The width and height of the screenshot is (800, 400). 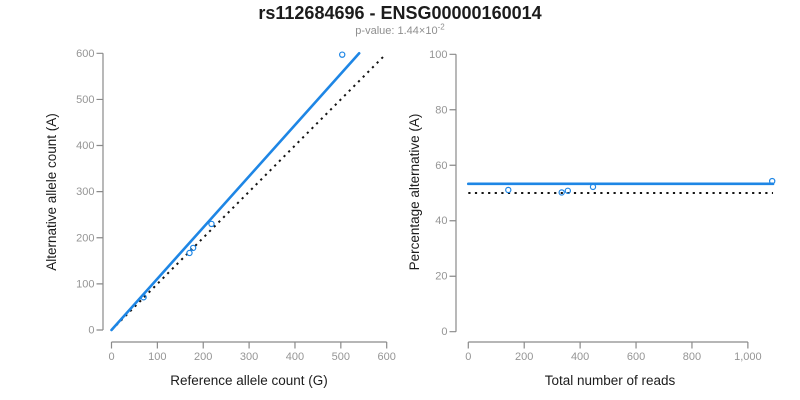 What do you see at coordinates (387, 357) in the screenshot?
I see `left-x-tick-label: 600` at bounding box center [387, 357].